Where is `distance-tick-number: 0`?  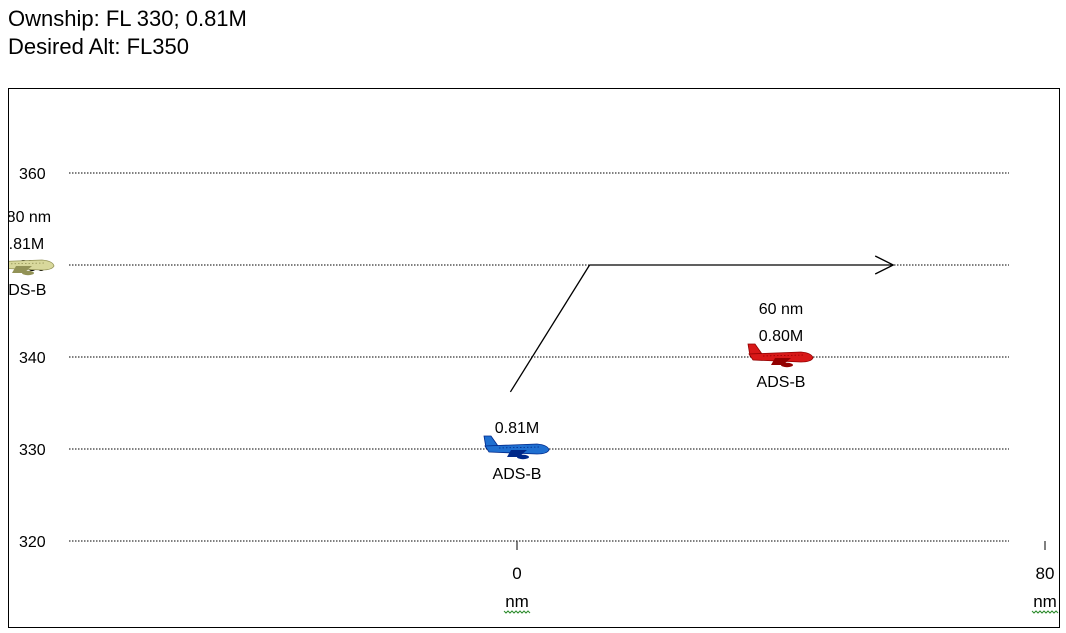 distance-tick-number: 0 is located at coordinates (516, 573).